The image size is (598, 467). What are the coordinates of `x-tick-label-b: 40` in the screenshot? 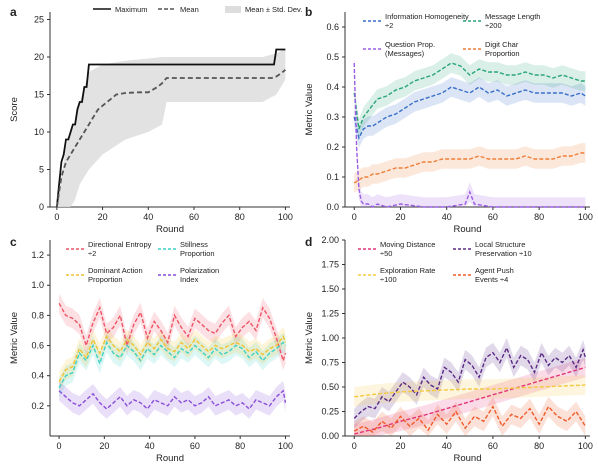 It's located at (447, 217).